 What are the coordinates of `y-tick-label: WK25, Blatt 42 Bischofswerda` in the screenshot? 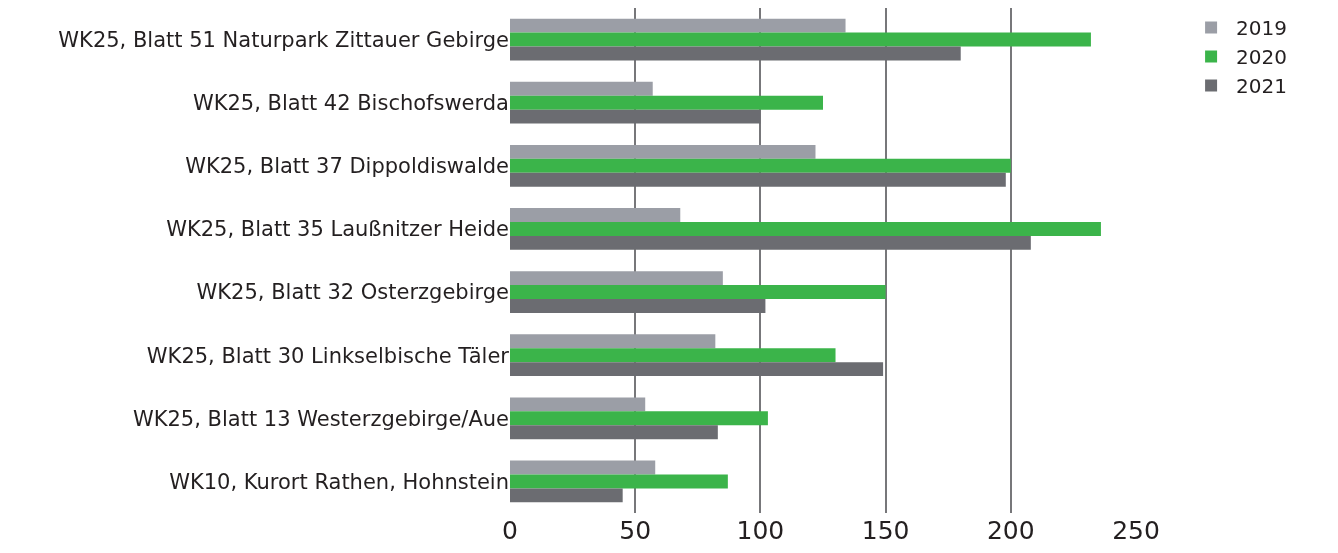 It's located at (350, 103).